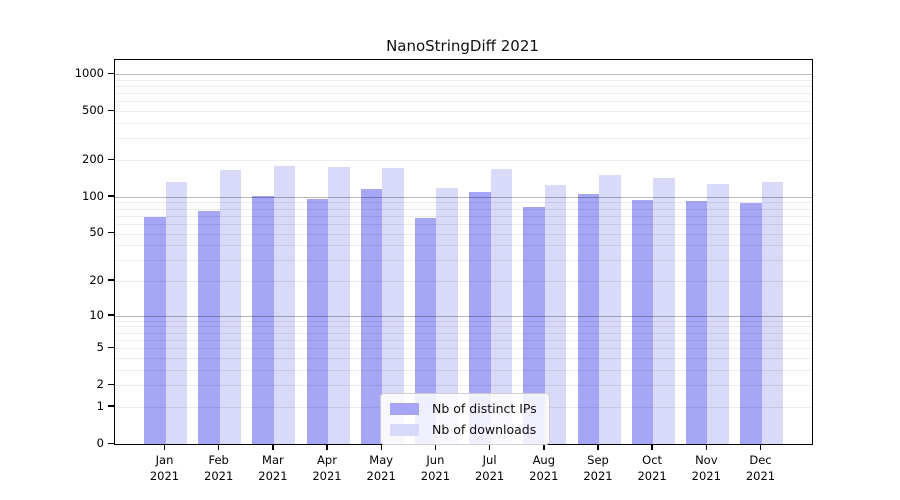 The image size is (900, 500). What do you see at coordinates (371, 316) in the screenshot?
I see `bar-distinct-ips-may-2021` at bounding box center [371, 316].